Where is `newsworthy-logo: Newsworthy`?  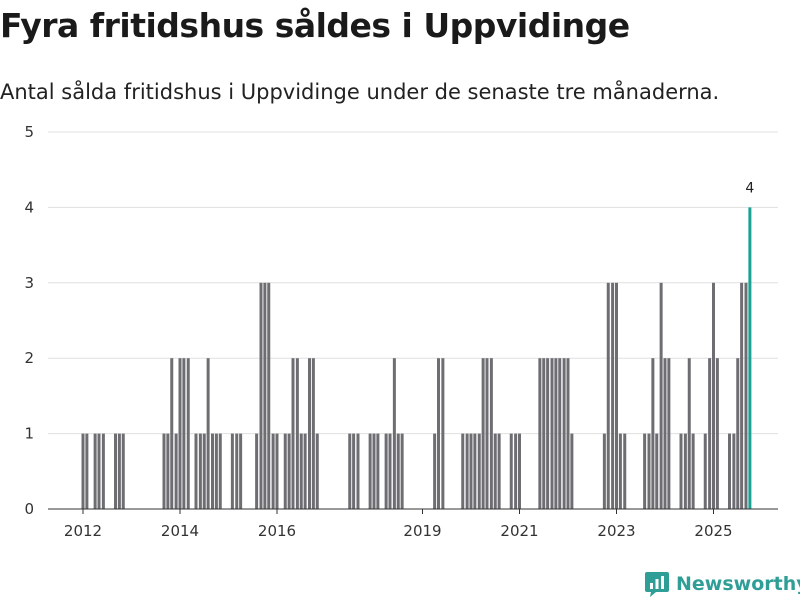
newsworthy-logo: Newsworthy is located at coordinates (722, 584).